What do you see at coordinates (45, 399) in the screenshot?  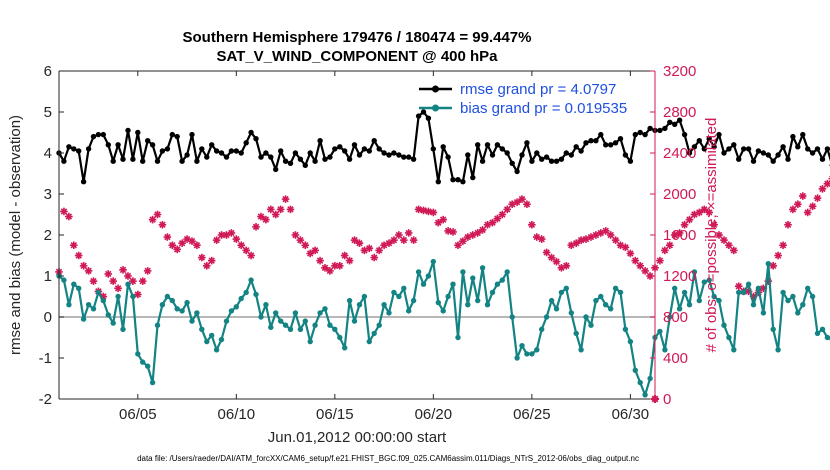 I see `y-left-tick-label: -2` at bounding box center [45, 399].